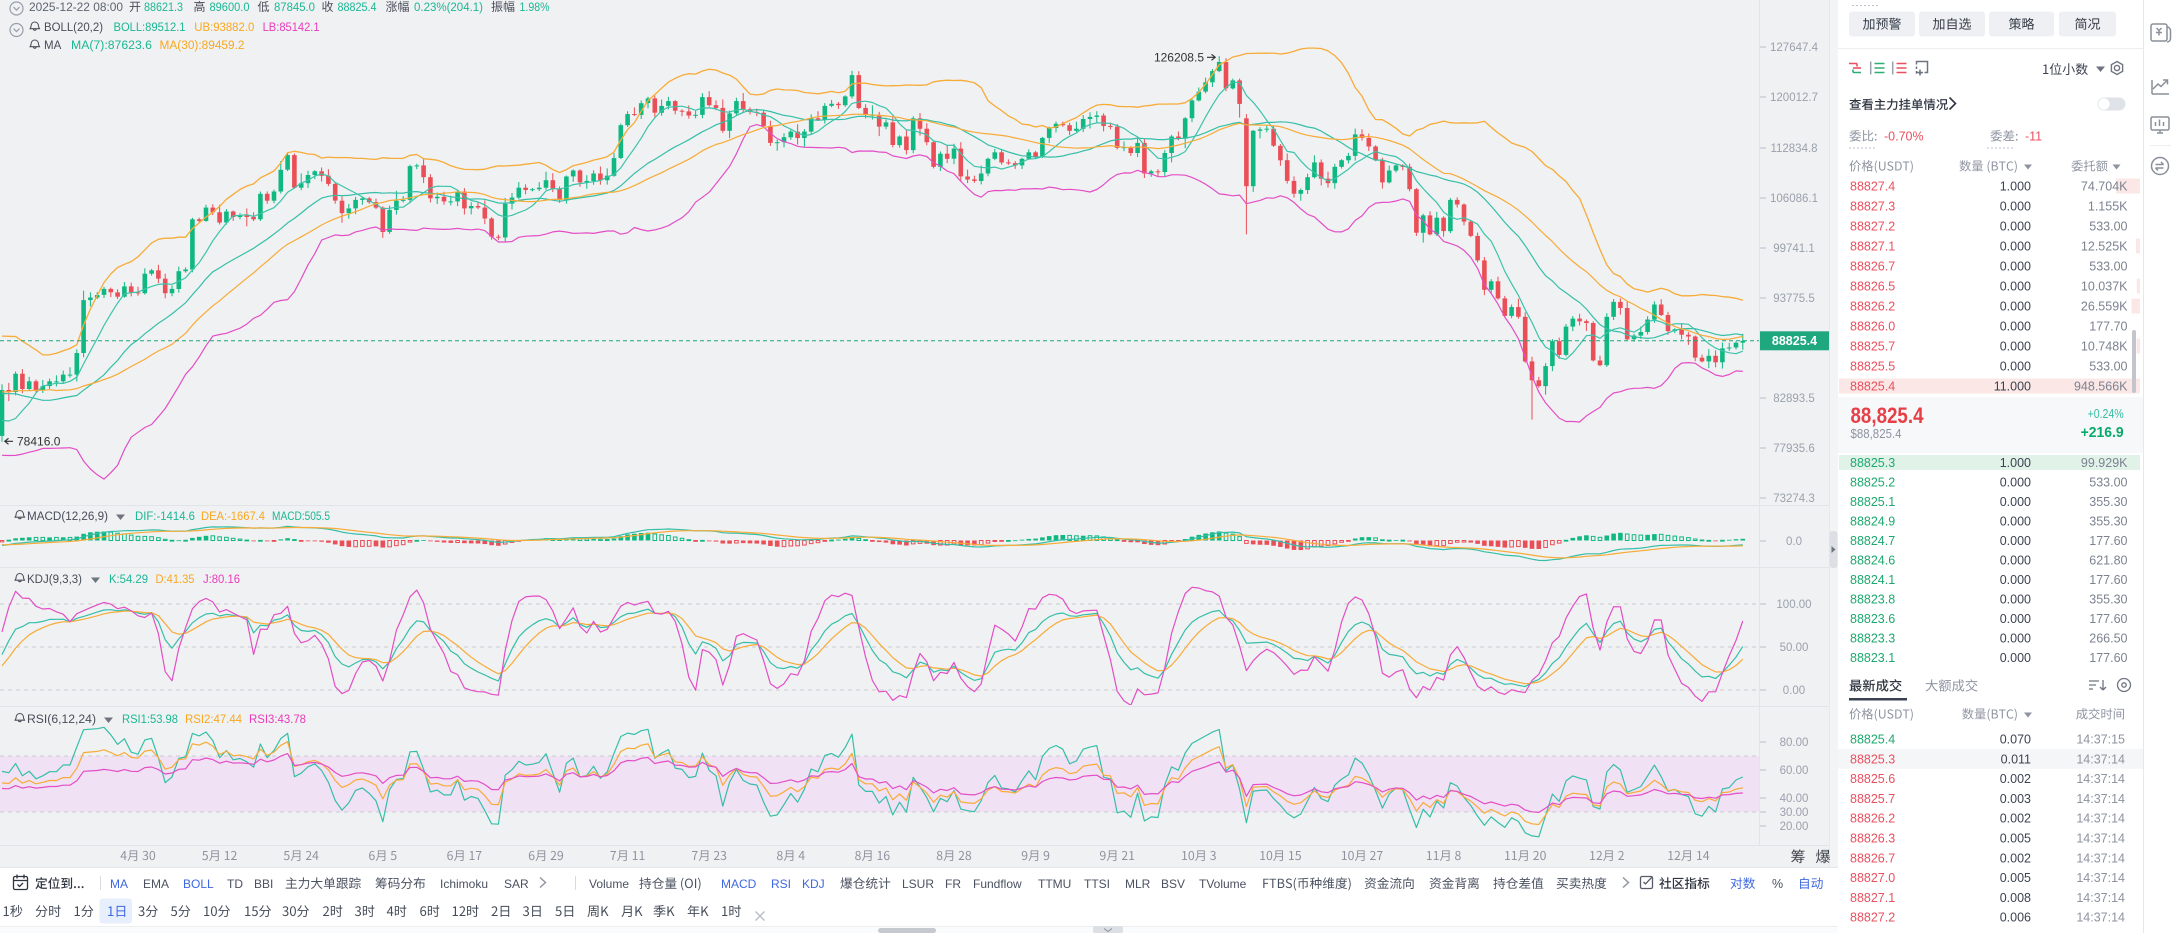 The height and width of the screenshot is (933, 2183). What do you see at coordinates (2100, 740) in the screenshot?
I see `svg-text: 14:37:15` at bounding box center [2100, 740].